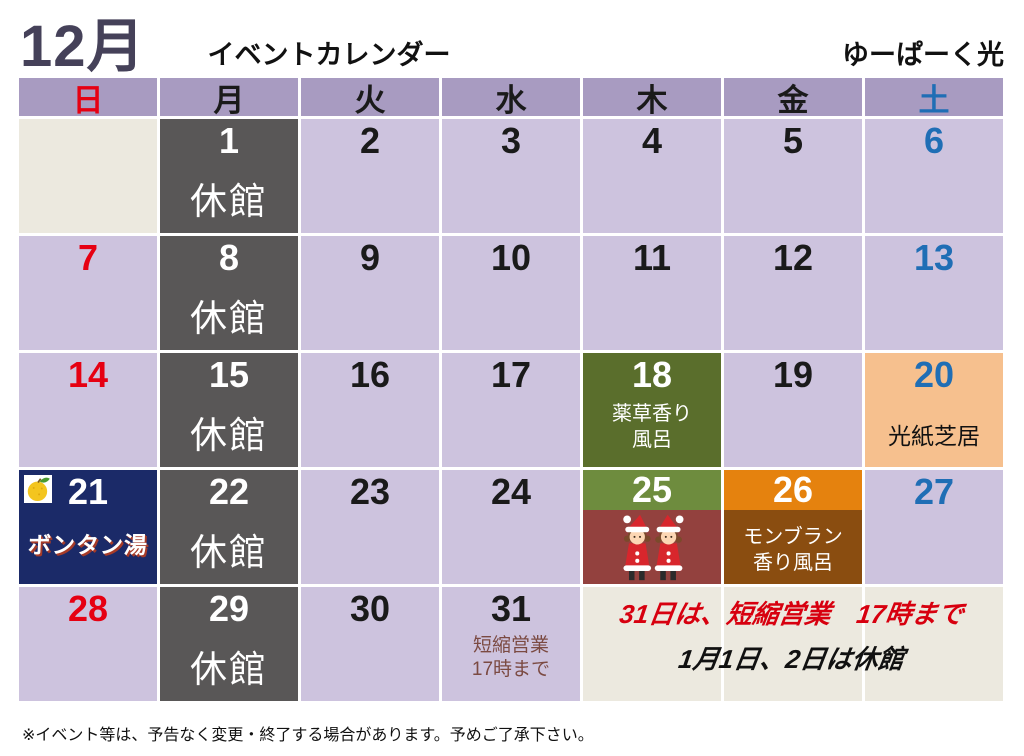 This screenshot has height=756, width=1024. I want to click on date-number: 10, so click(511, 257).